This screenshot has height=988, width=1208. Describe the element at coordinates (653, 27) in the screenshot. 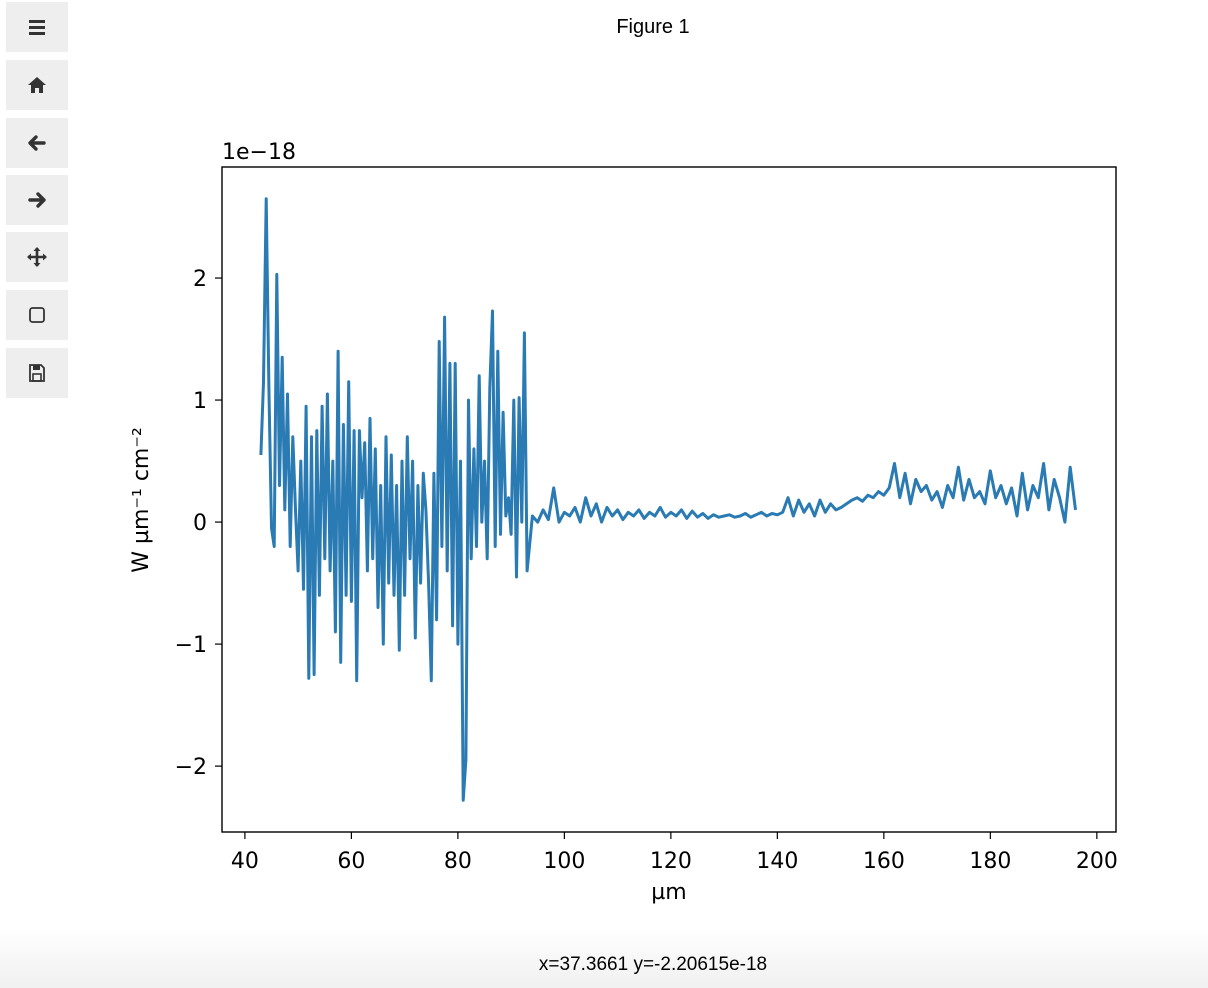

I see `figure-title: Figure 1` at that location.